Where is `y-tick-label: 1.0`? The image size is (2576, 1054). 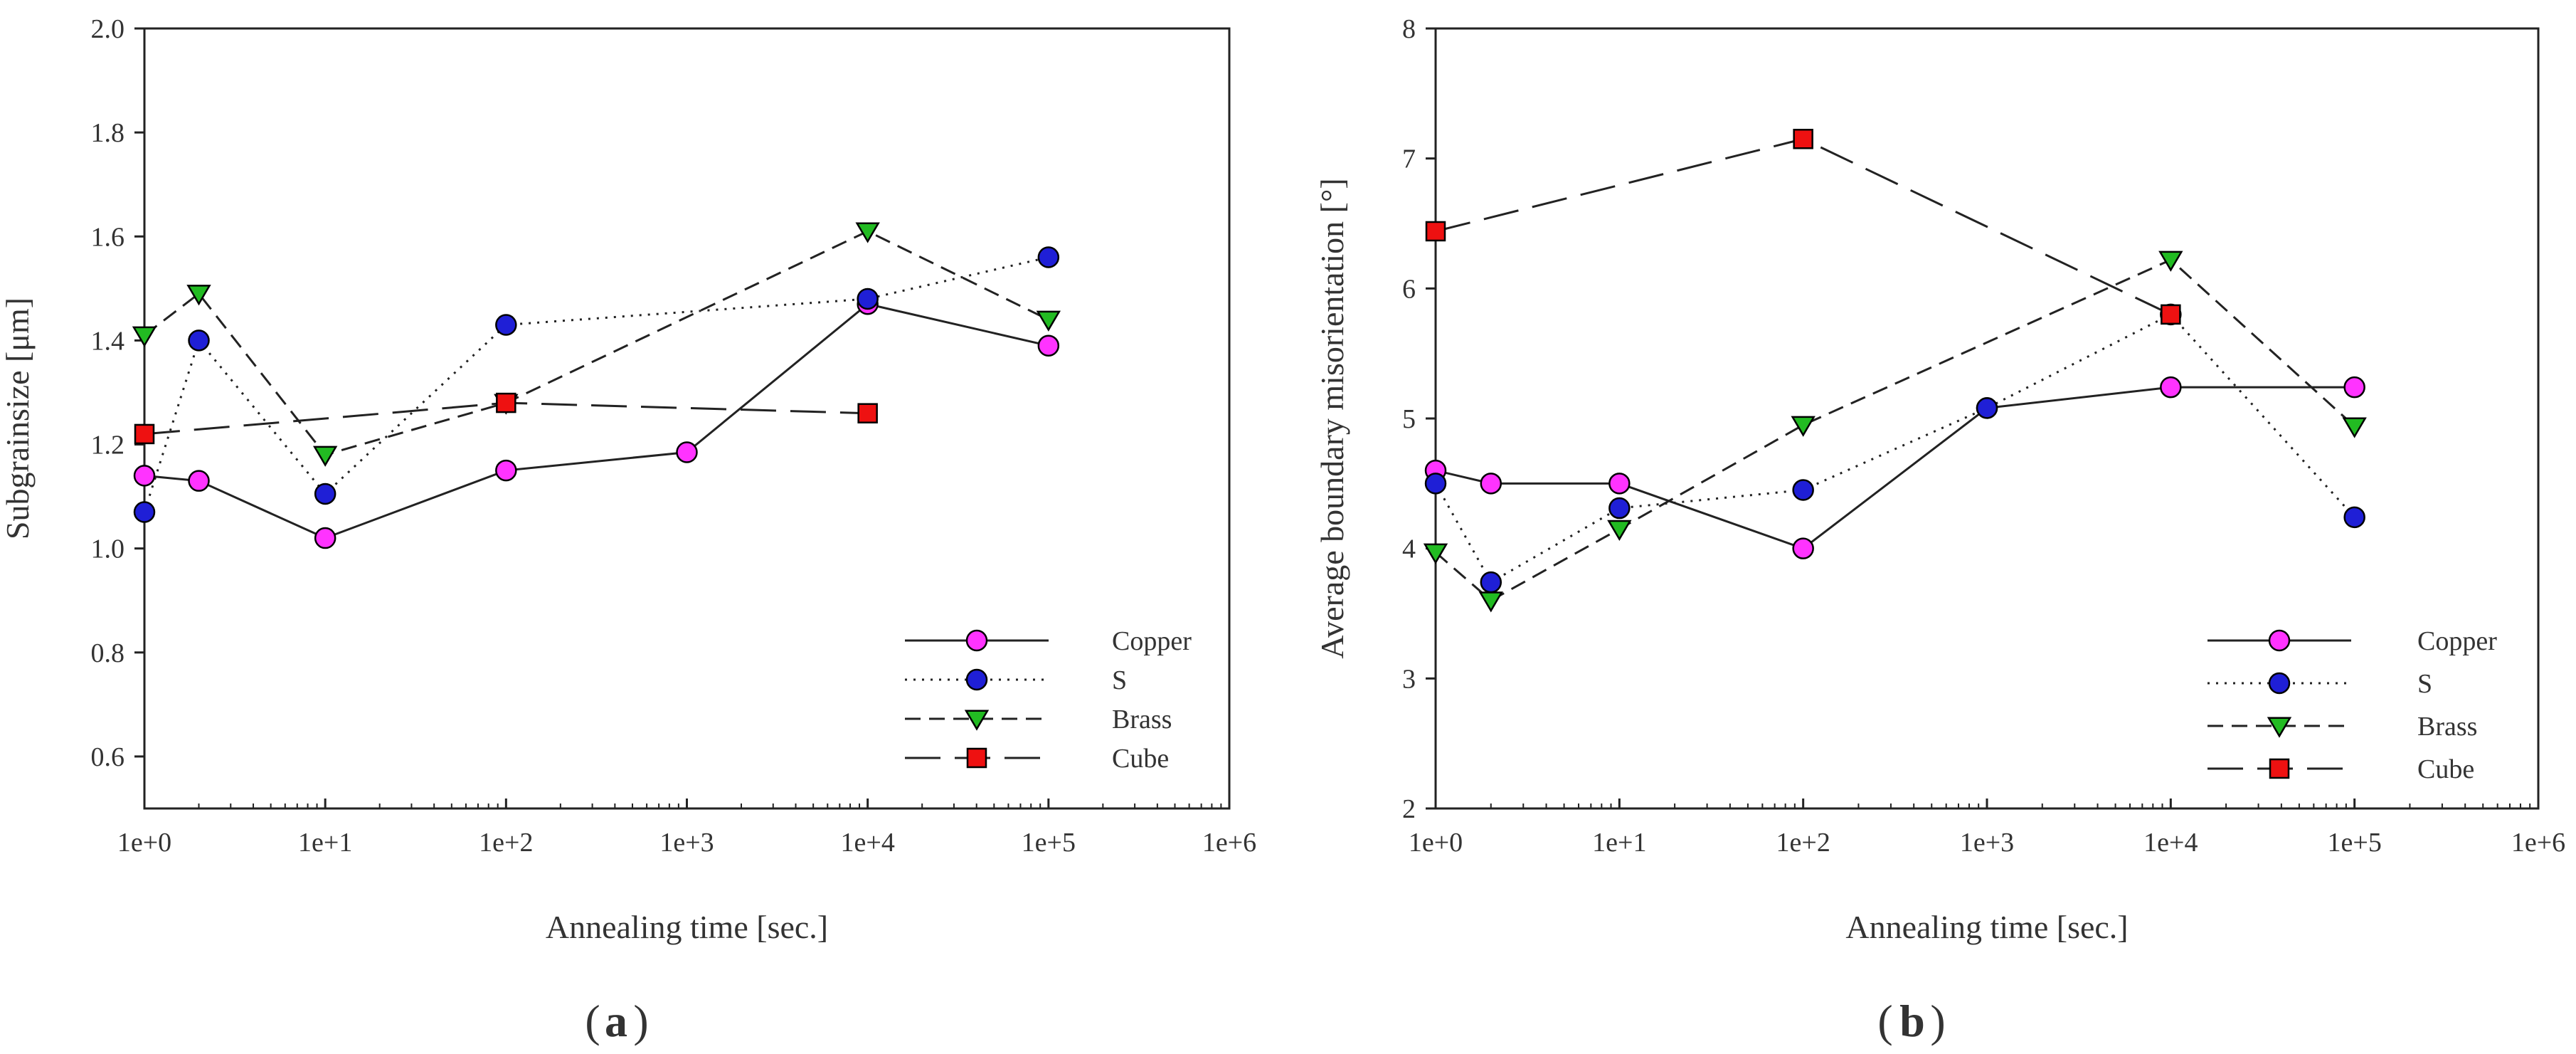 y-tick-label: 1.0 is located at coordinates (108, 549).